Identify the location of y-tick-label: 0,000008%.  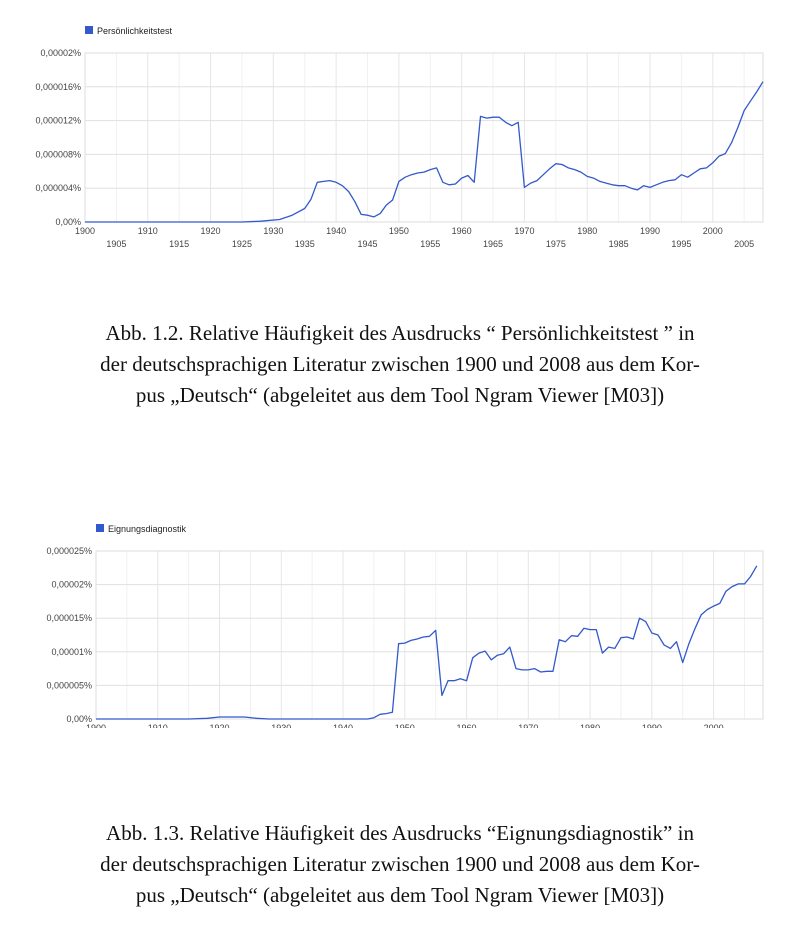
(58, 154).